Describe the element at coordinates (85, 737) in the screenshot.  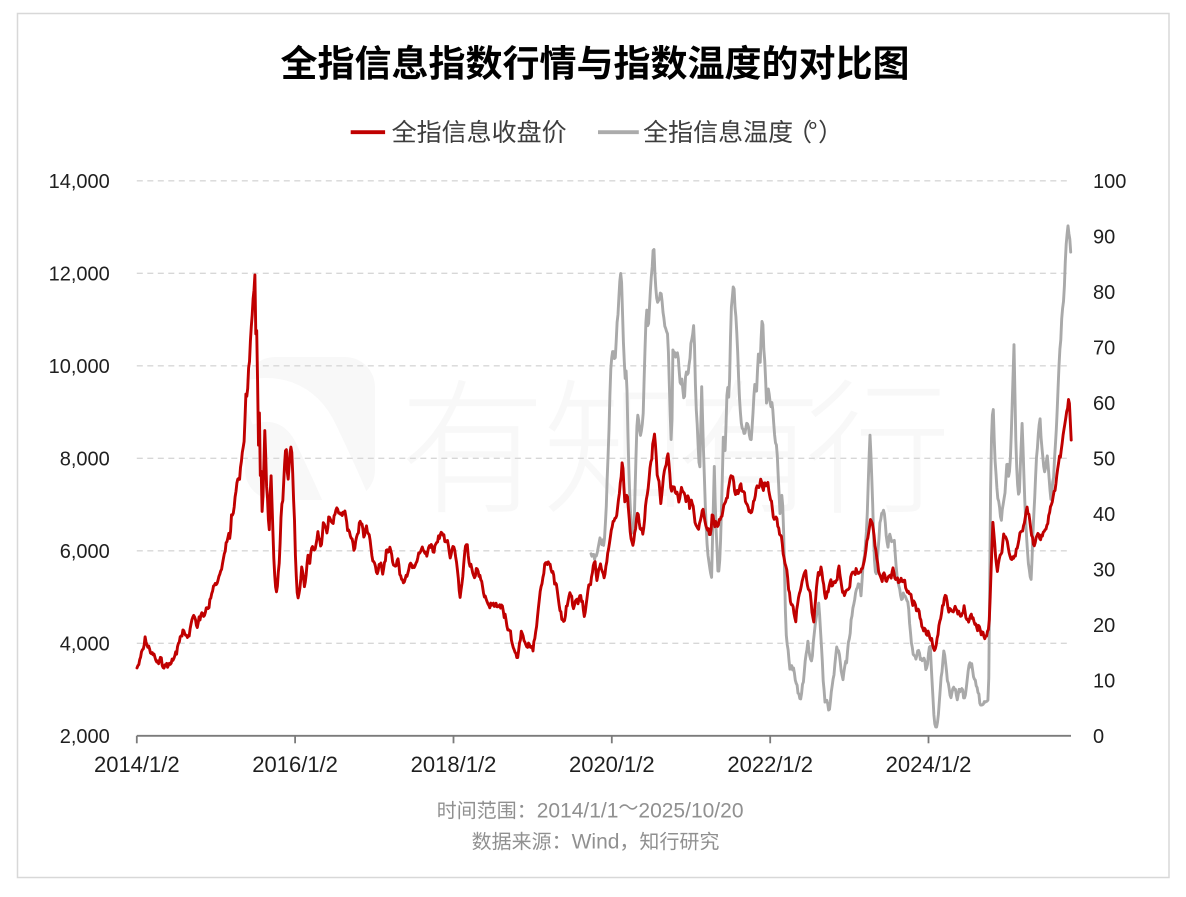
I see `svg-text: 2,000` at that location.